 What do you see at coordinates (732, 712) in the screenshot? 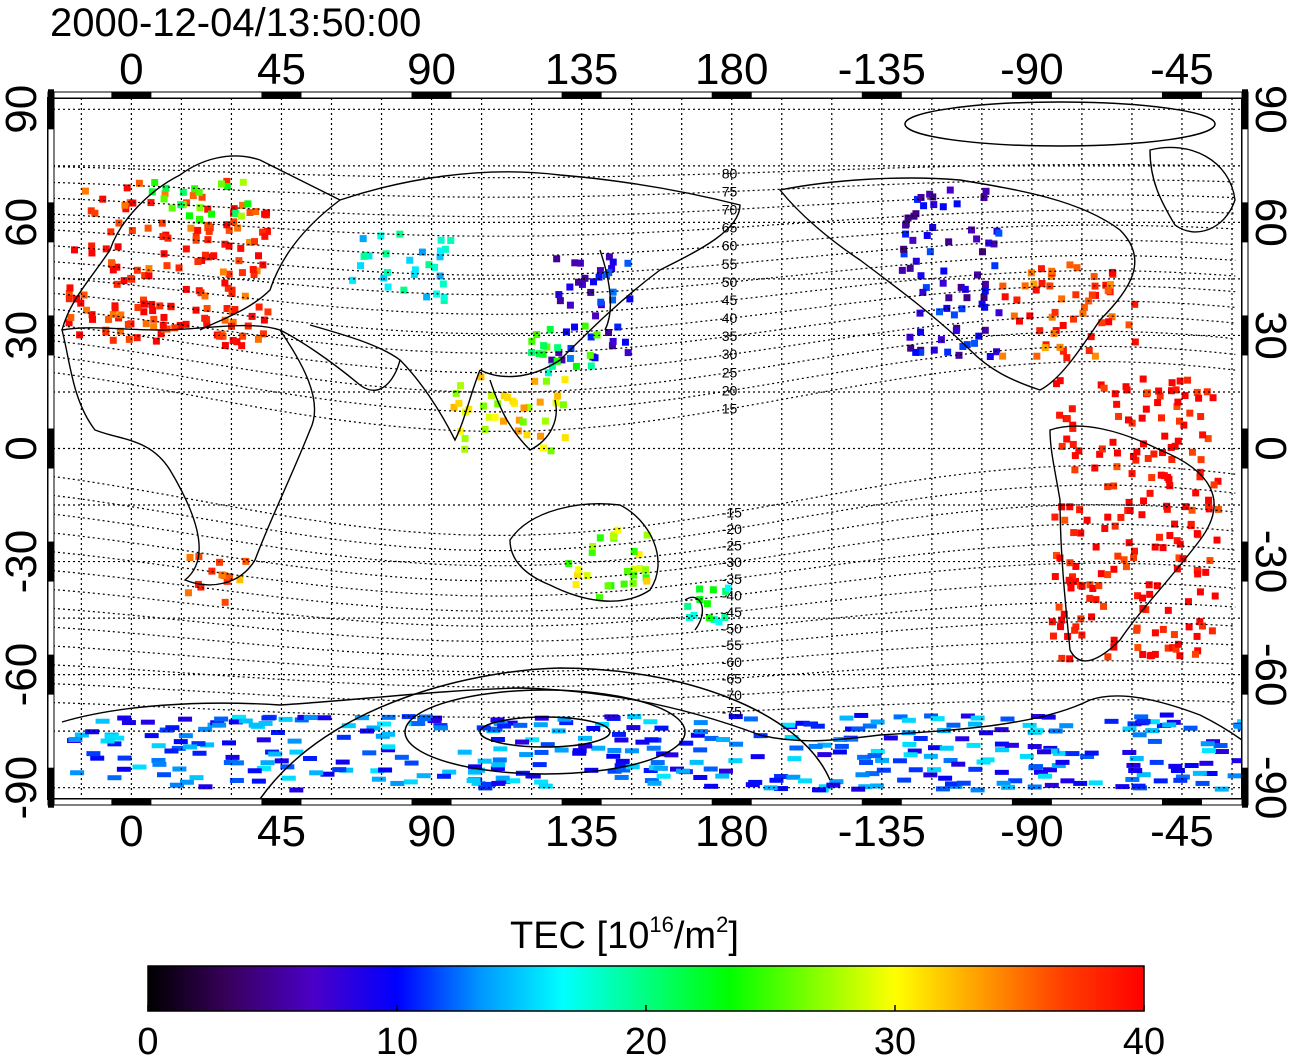
I see `contour-label--75: -75` at bounding box center [732, 712].